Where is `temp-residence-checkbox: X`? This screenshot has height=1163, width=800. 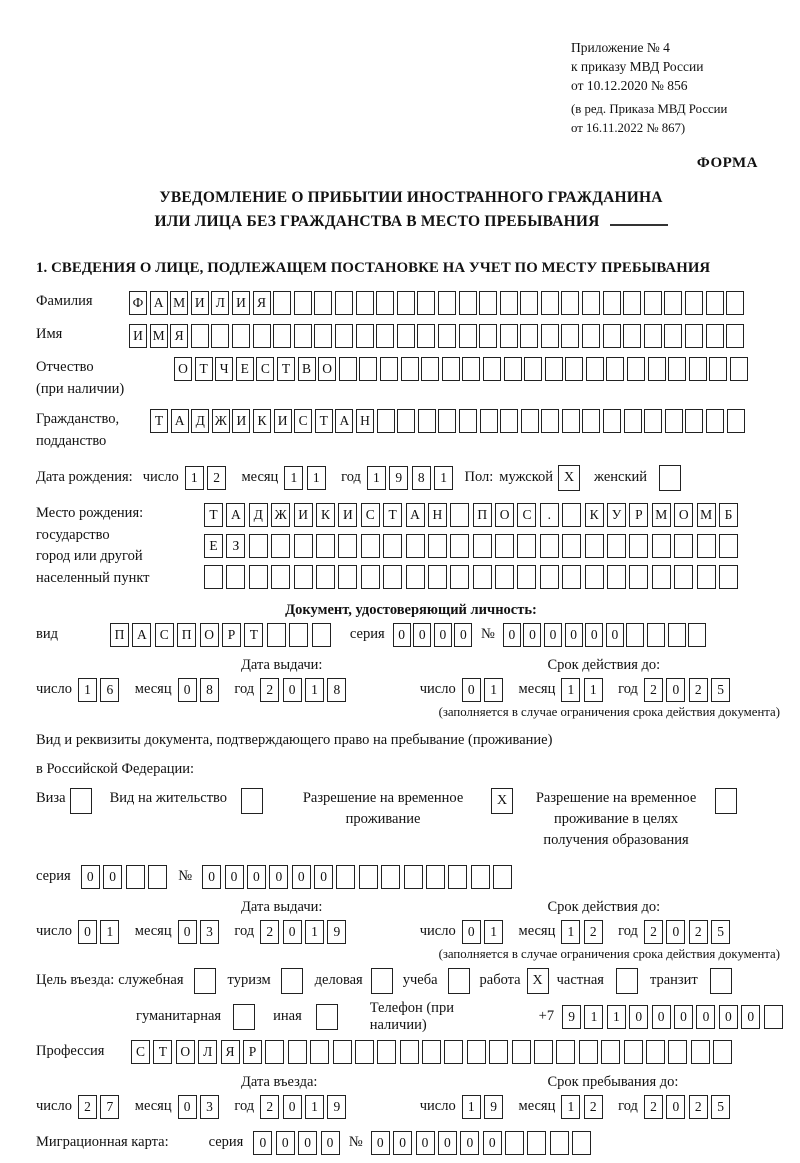
temp-residence-checkbox: X is located at coordinates (502, 800).